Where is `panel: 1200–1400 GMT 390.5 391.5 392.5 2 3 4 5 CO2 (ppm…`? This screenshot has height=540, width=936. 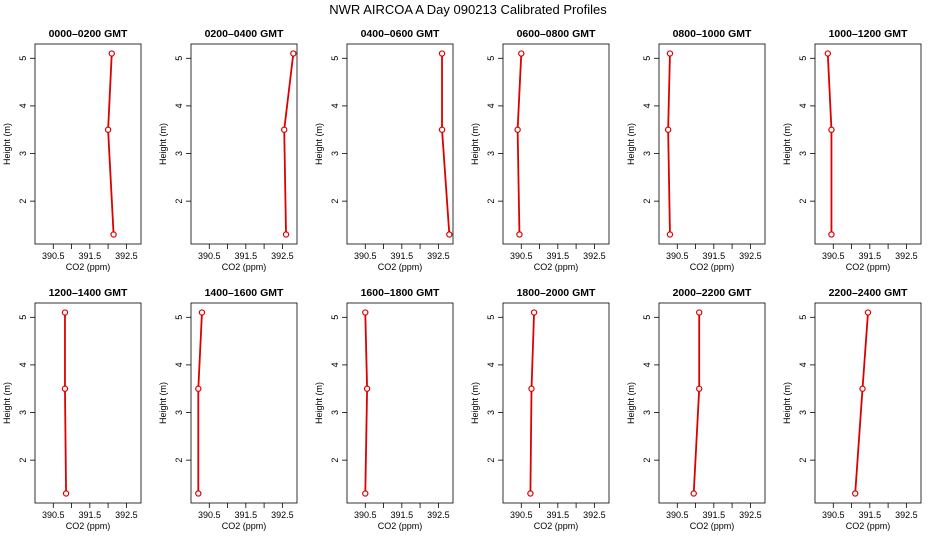
panel: 1200–1400 GMT 390.5 391.5 392.5 2 3 4 5 CO2 (ppm… is located at coordinates (72, 409).